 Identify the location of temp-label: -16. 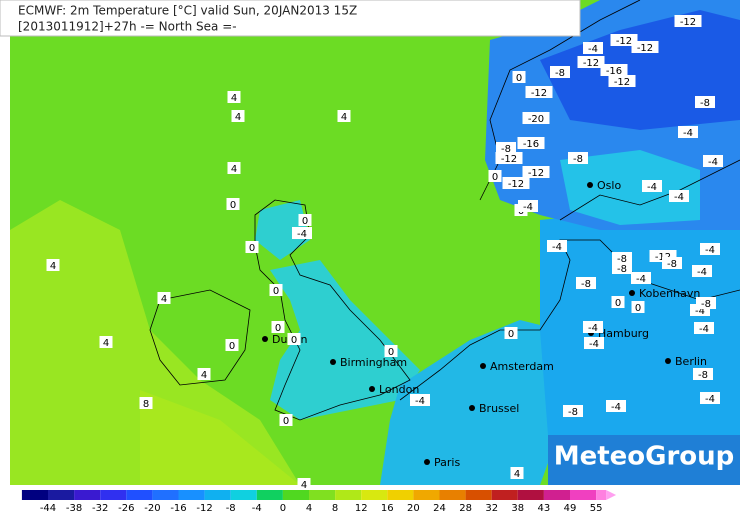
(614, 71).